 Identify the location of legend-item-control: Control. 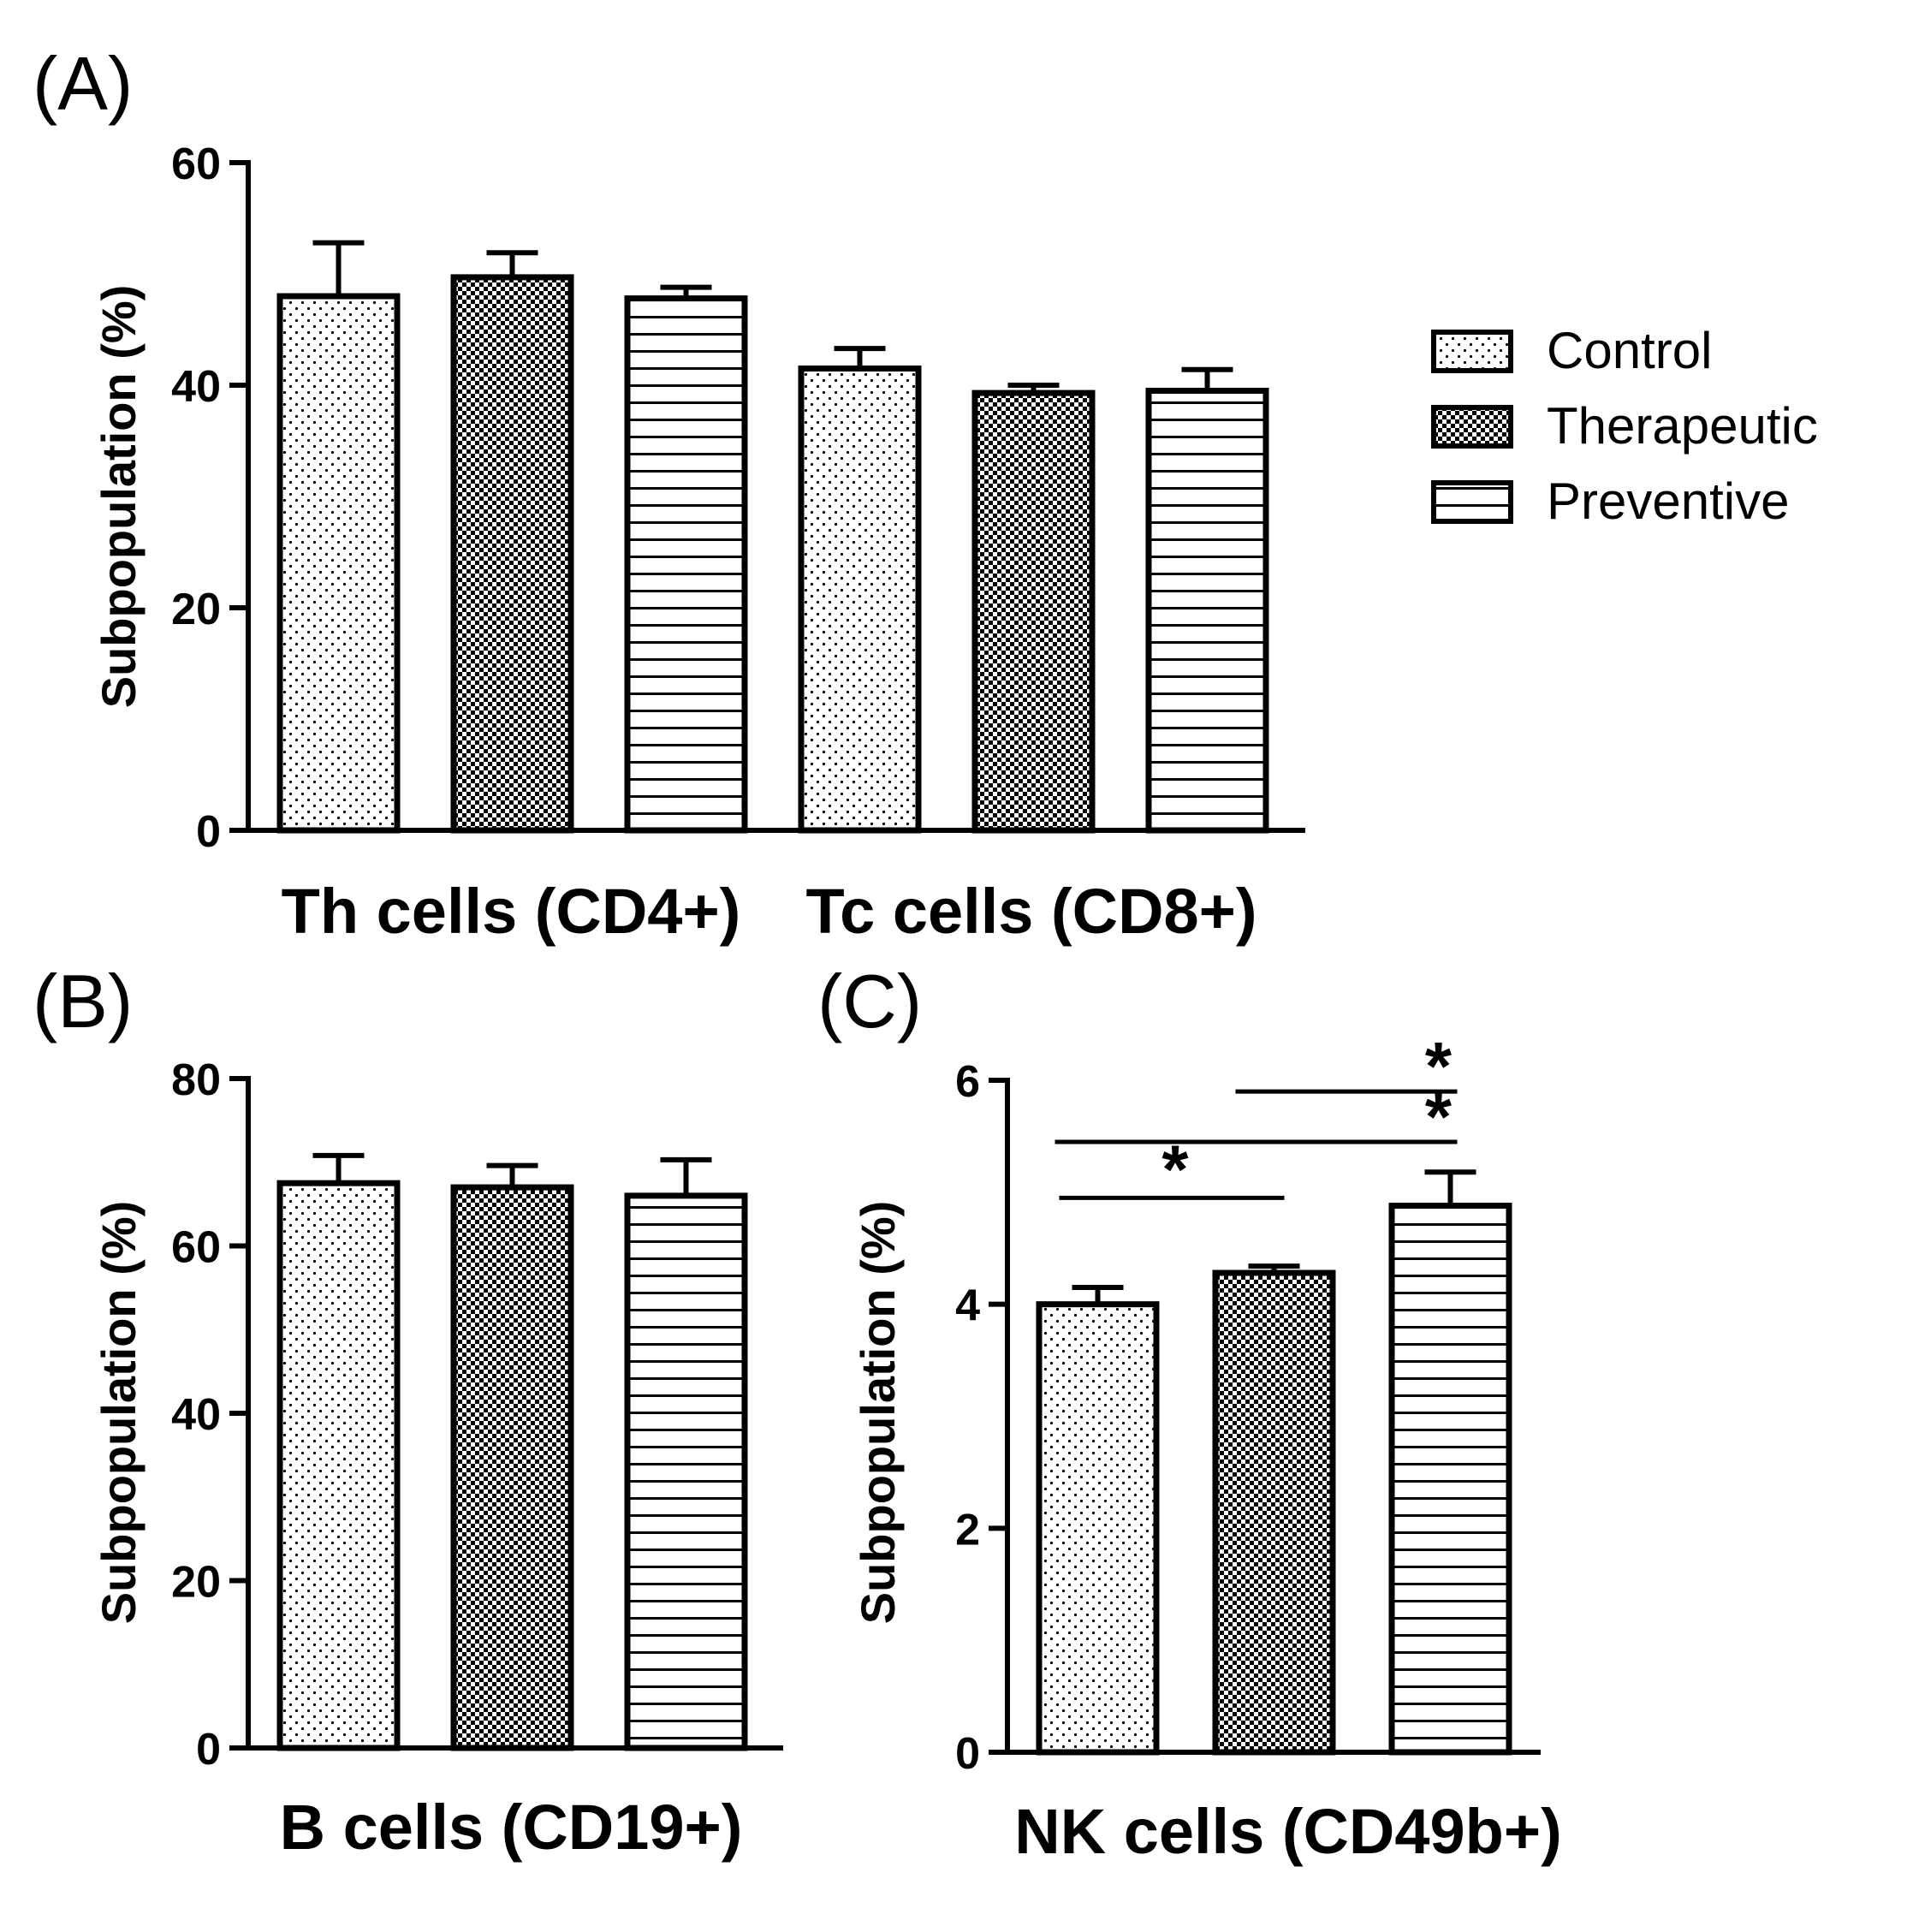
(1571, 350).